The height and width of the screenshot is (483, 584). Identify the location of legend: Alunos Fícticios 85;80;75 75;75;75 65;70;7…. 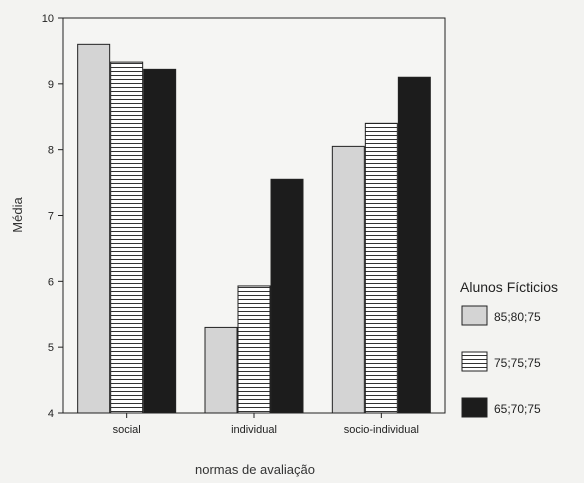
(509, 348).